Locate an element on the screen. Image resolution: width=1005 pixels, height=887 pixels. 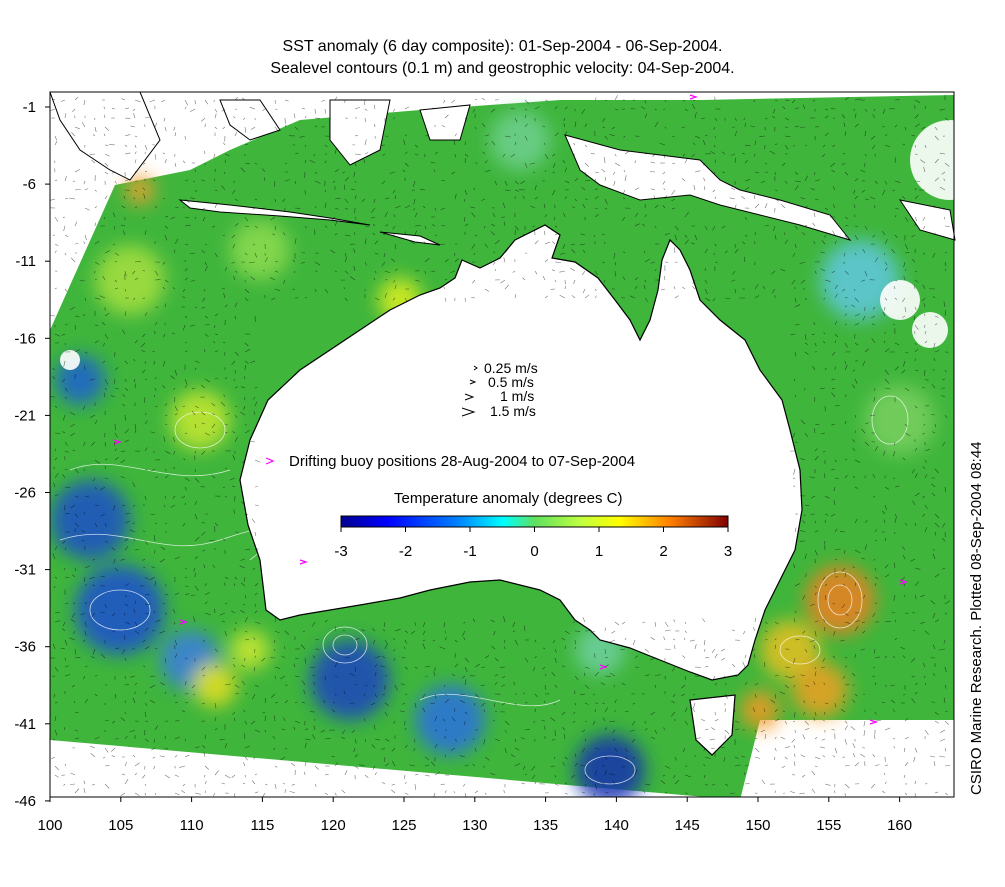
x-tick-label: 155 is located at coordinates (828, 825).